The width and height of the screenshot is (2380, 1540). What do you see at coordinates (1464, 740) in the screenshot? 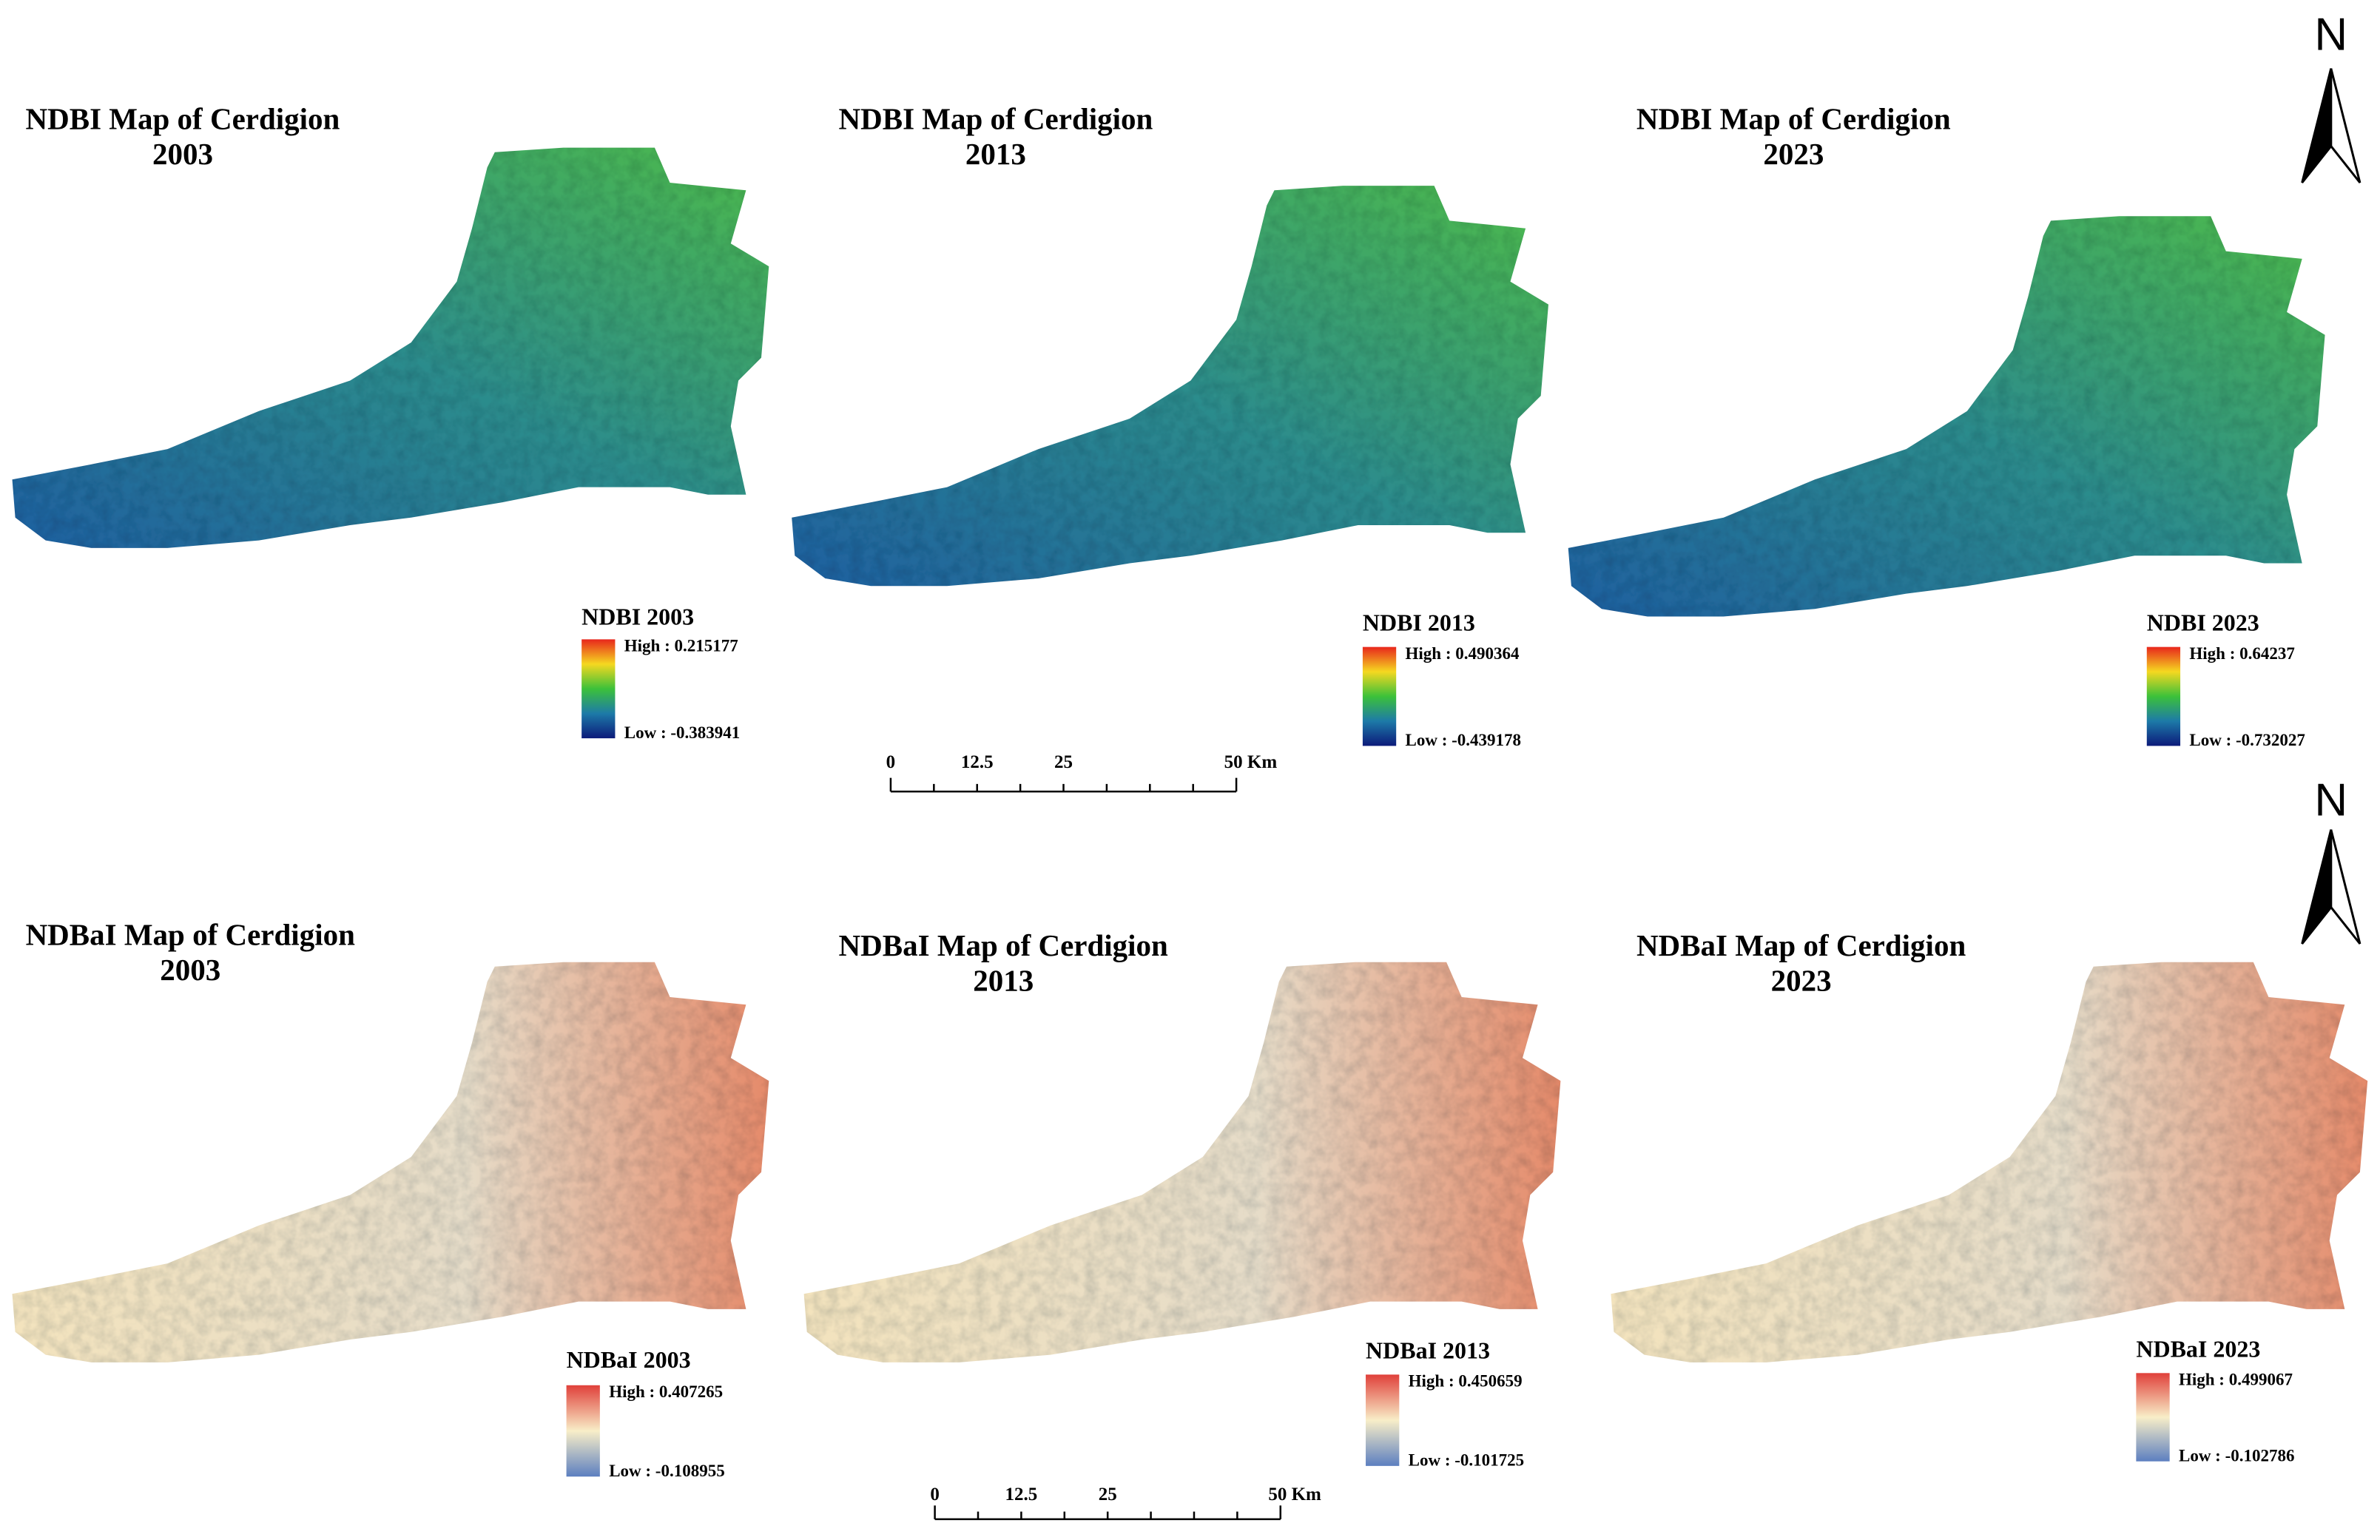
I see `legend-low: Low : -0.439178` at bounding box center [1464, 740].